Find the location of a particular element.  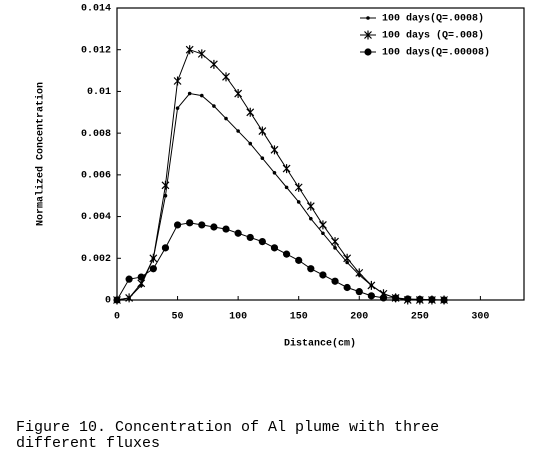

x-tick-label: 200 is located at coordinates (359, 317).